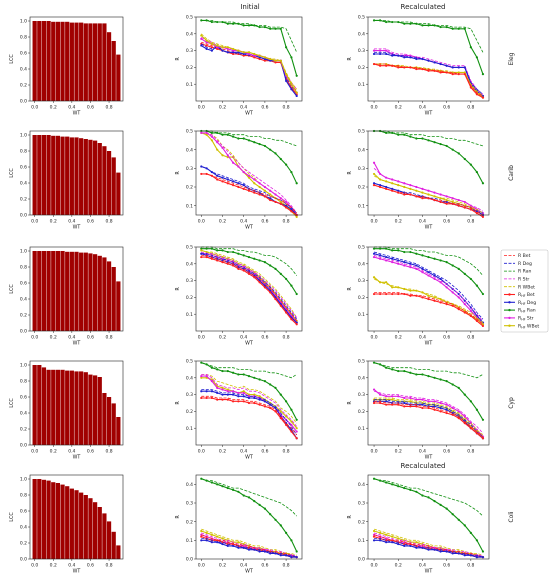  Describe the element at coordinates (76, 173) in the screenshot. I see `axes-frame` at that location.